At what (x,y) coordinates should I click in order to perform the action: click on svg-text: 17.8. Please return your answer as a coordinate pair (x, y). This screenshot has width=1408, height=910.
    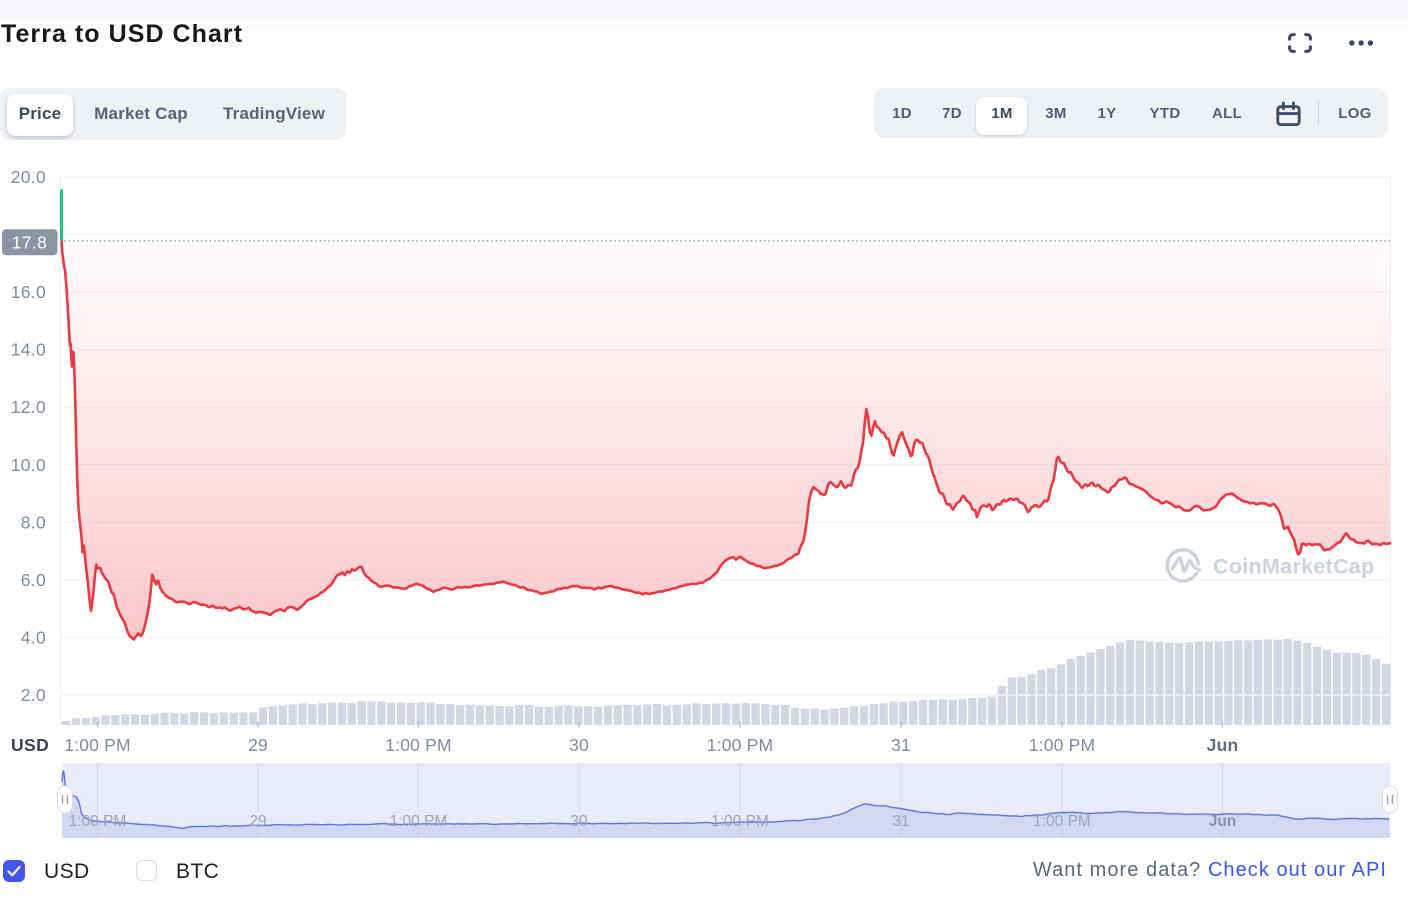
    Looking at the image, I should click on (30, 242).